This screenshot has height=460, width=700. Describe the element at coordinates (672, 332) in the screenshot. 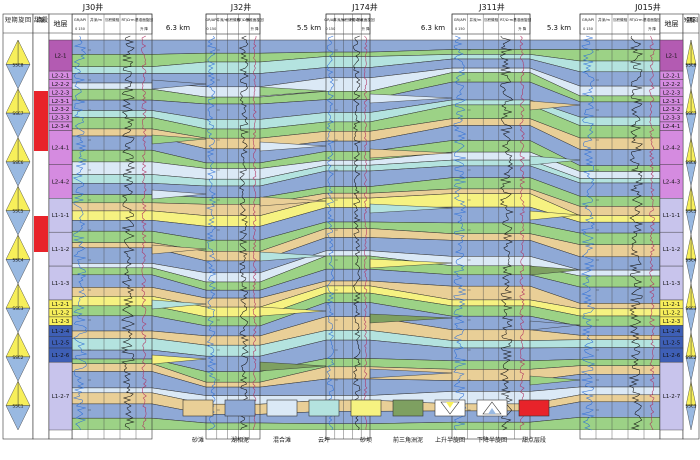

I see `strata-label: L1-2-4` at that location.